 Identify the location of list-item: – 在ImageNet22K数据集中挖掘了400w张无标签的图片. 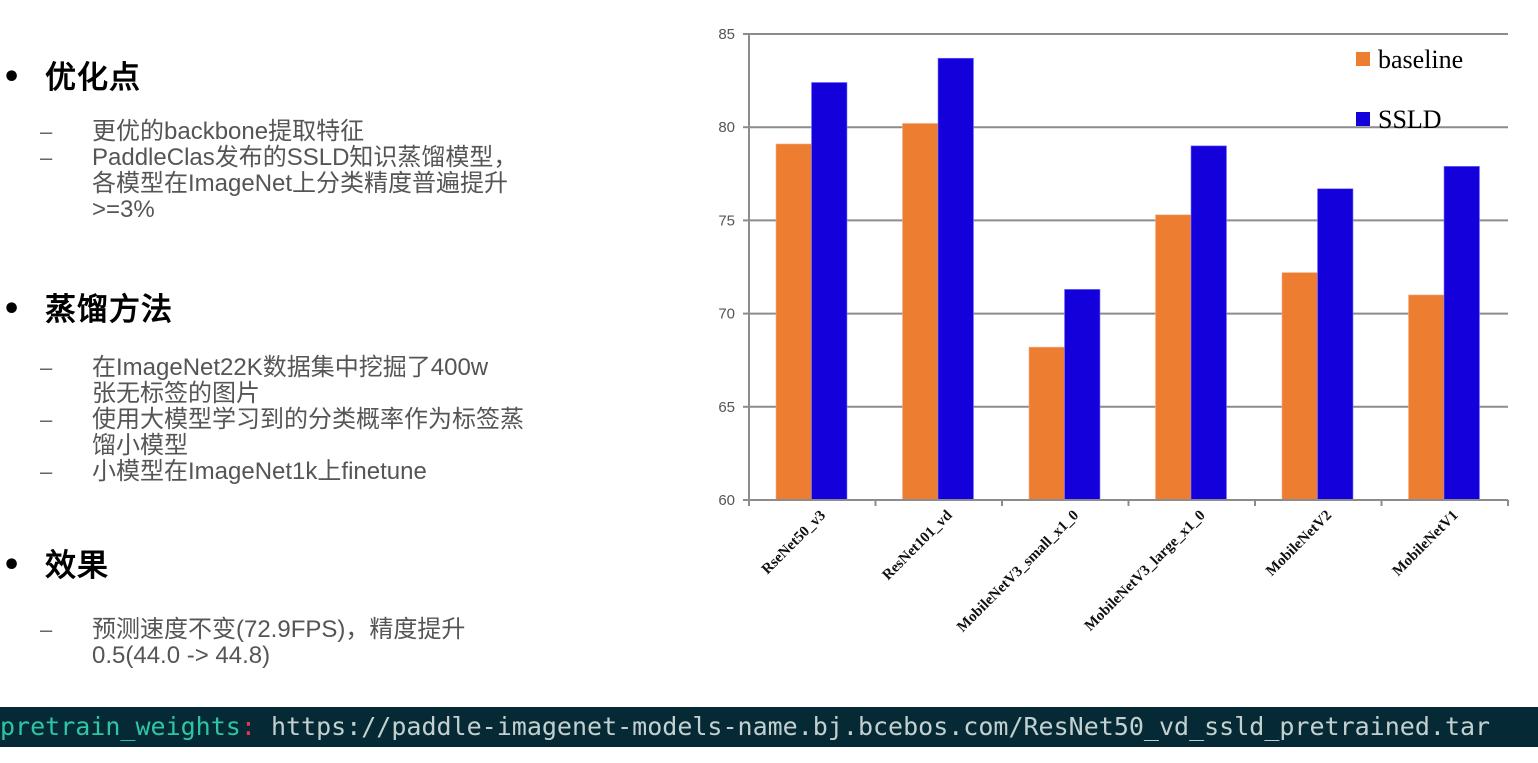
(264, 380).